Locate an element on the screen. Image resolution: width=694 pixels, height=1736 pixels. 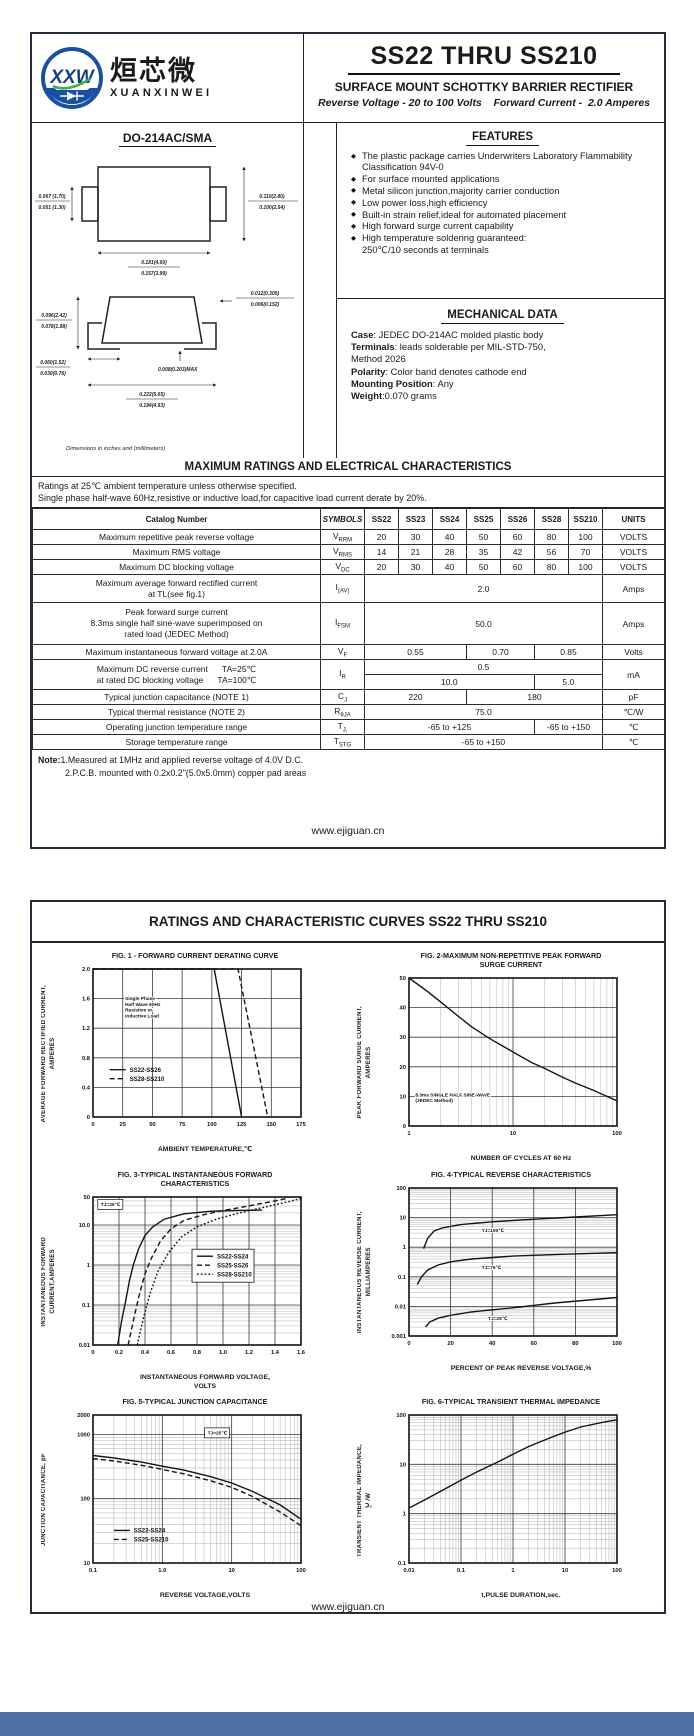
model-header: SS25 is located at coordinates (483, 519).